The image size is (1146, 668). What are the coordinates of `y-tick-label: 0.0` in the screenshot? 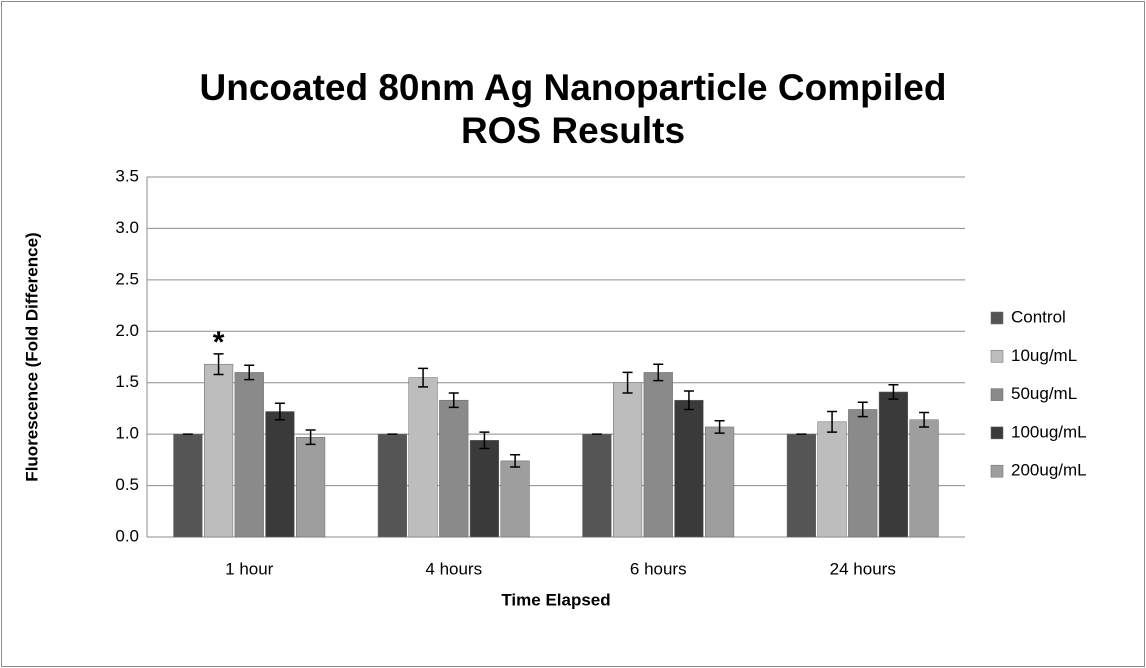 It's located at (127, 535).